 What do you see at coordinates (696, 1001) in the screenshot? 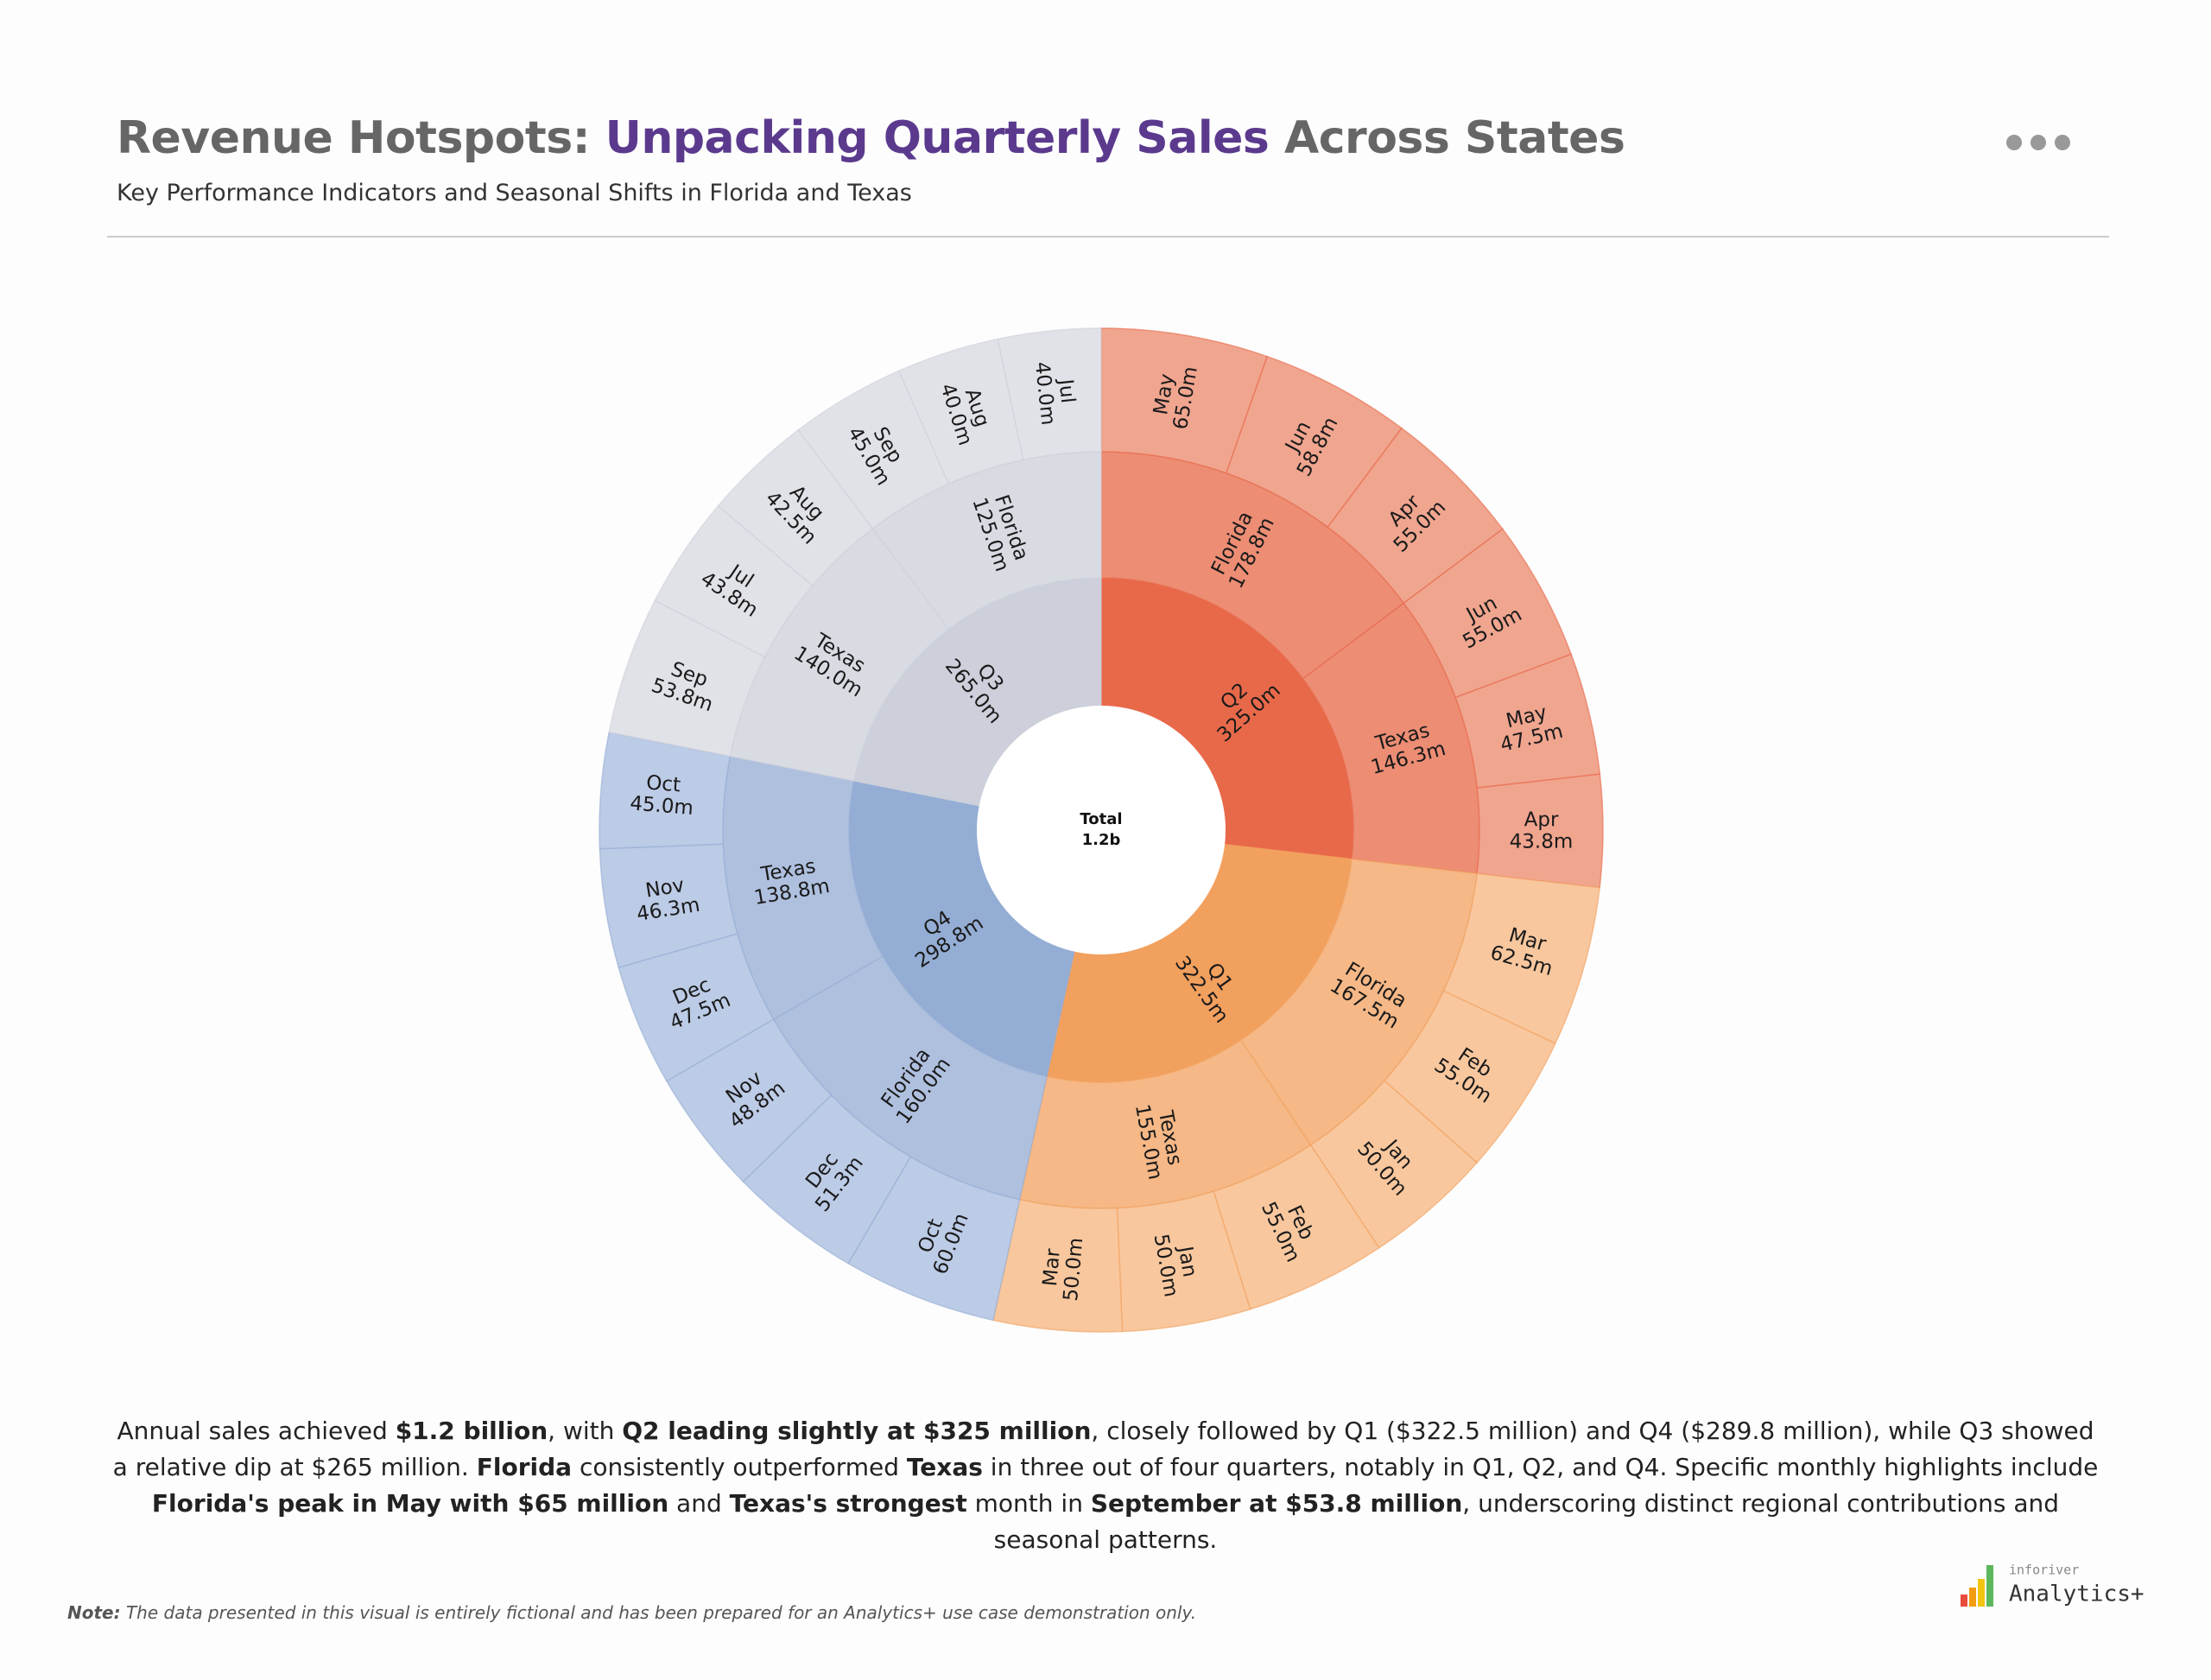
I see `segment-label: Dec47.5m` at bounding box center [696, 1001].